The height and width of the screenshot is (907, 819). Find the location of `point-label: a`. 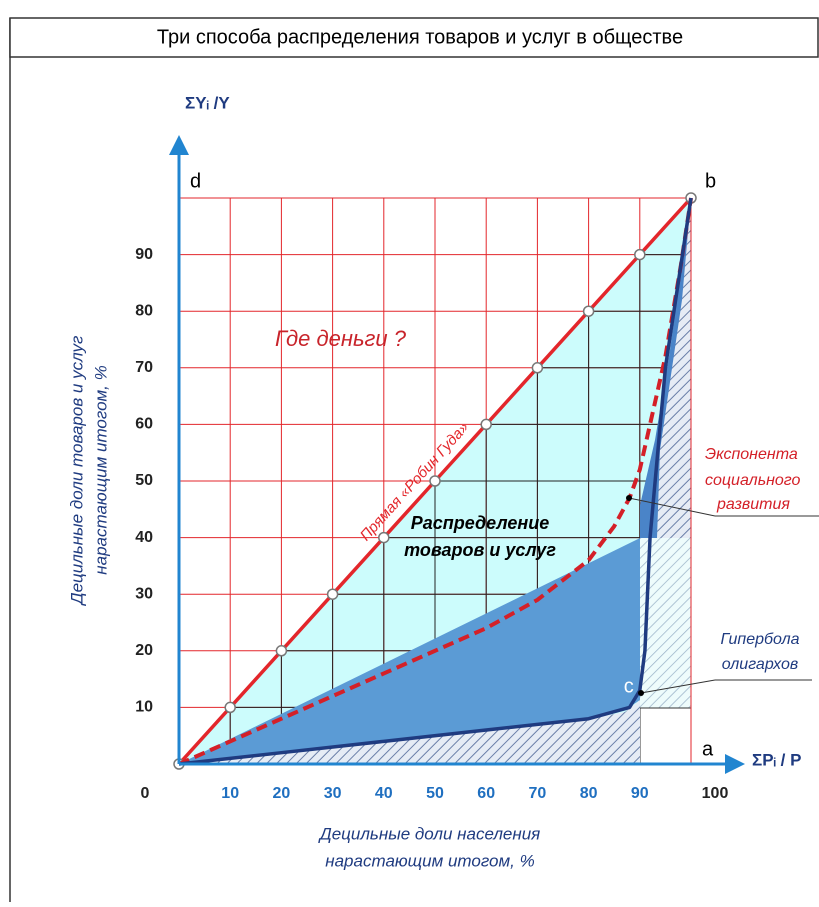

point-label: a is located at coordinates (708, 749).